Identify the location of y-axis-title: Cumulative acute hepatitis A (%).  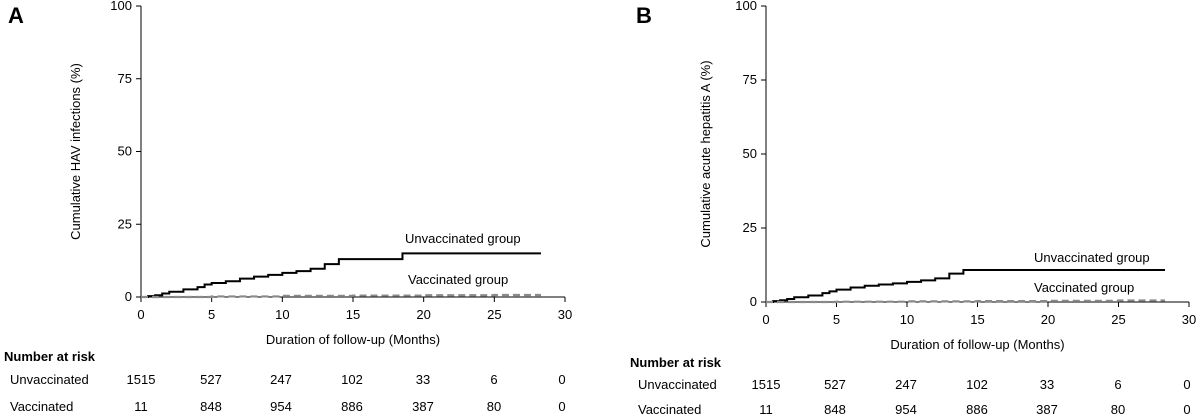
(705, 153).